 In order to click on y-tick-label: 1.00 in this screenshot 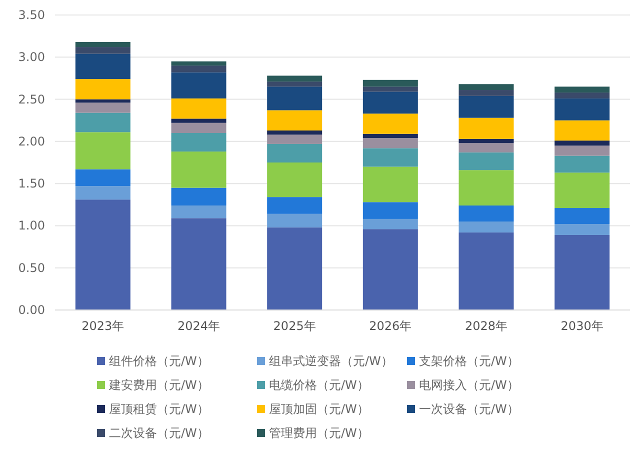, I will do `click(31, 225)`.